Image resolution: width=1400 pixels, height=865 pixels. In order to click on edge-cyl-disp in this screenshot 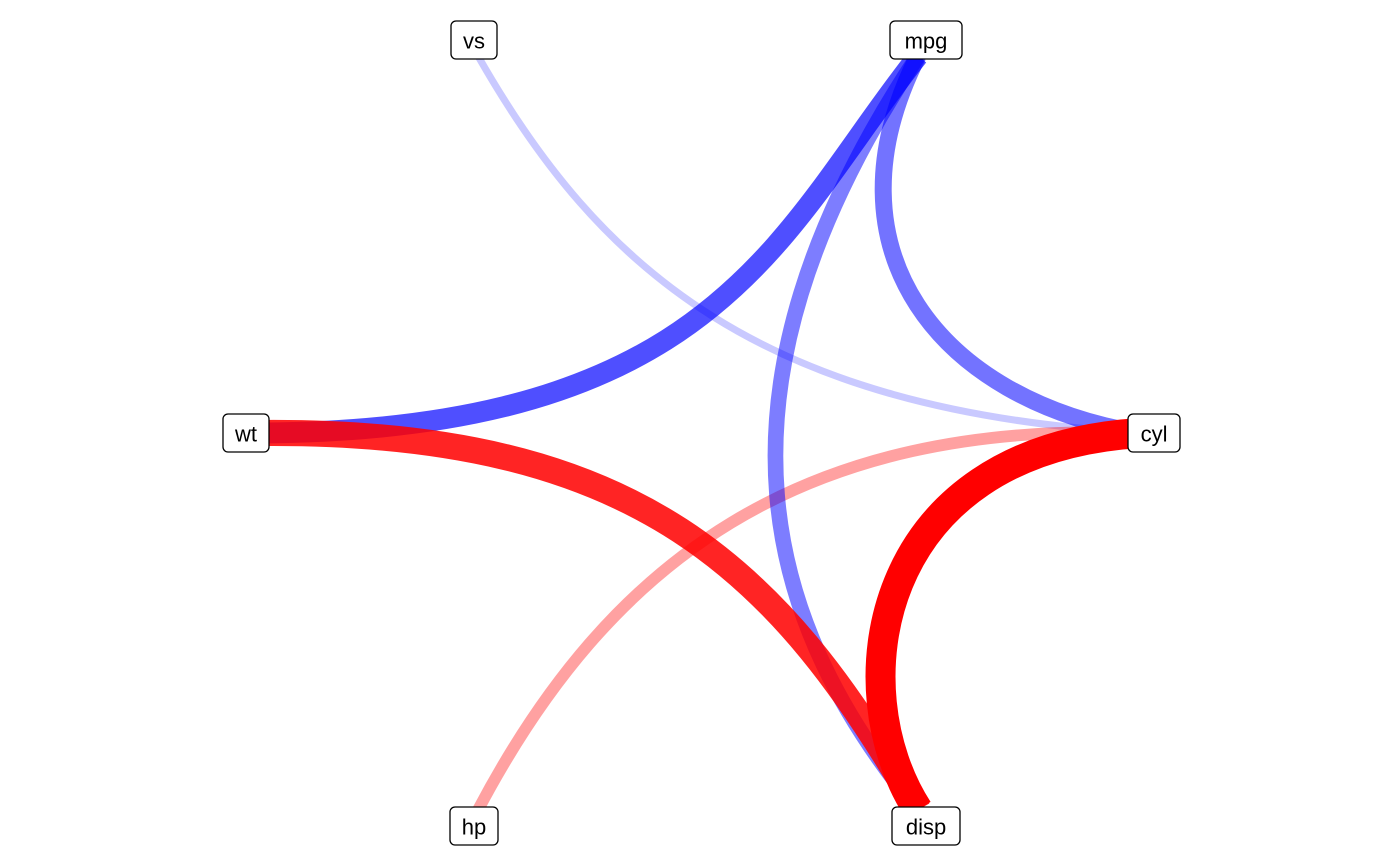, I will do `click(1003, 618)`.